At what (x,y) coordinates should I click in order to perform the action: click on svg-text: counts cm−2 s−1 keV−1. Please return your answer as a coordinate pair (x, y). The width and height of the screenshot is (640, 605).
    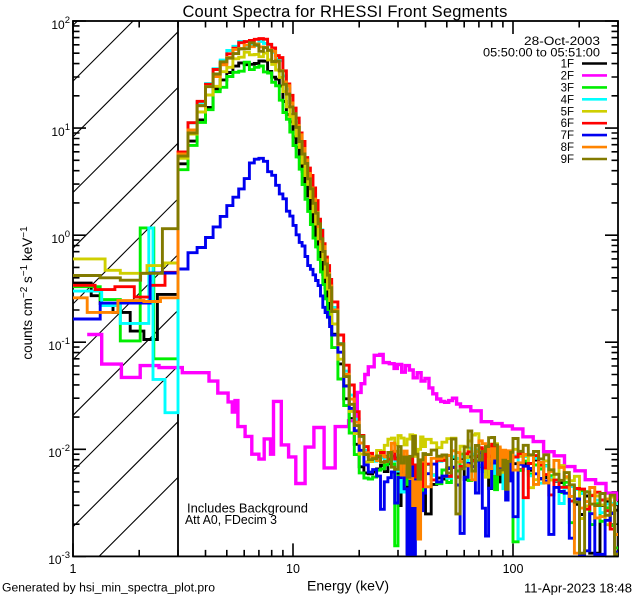
    Looking at the image, I should click on (27, 293).